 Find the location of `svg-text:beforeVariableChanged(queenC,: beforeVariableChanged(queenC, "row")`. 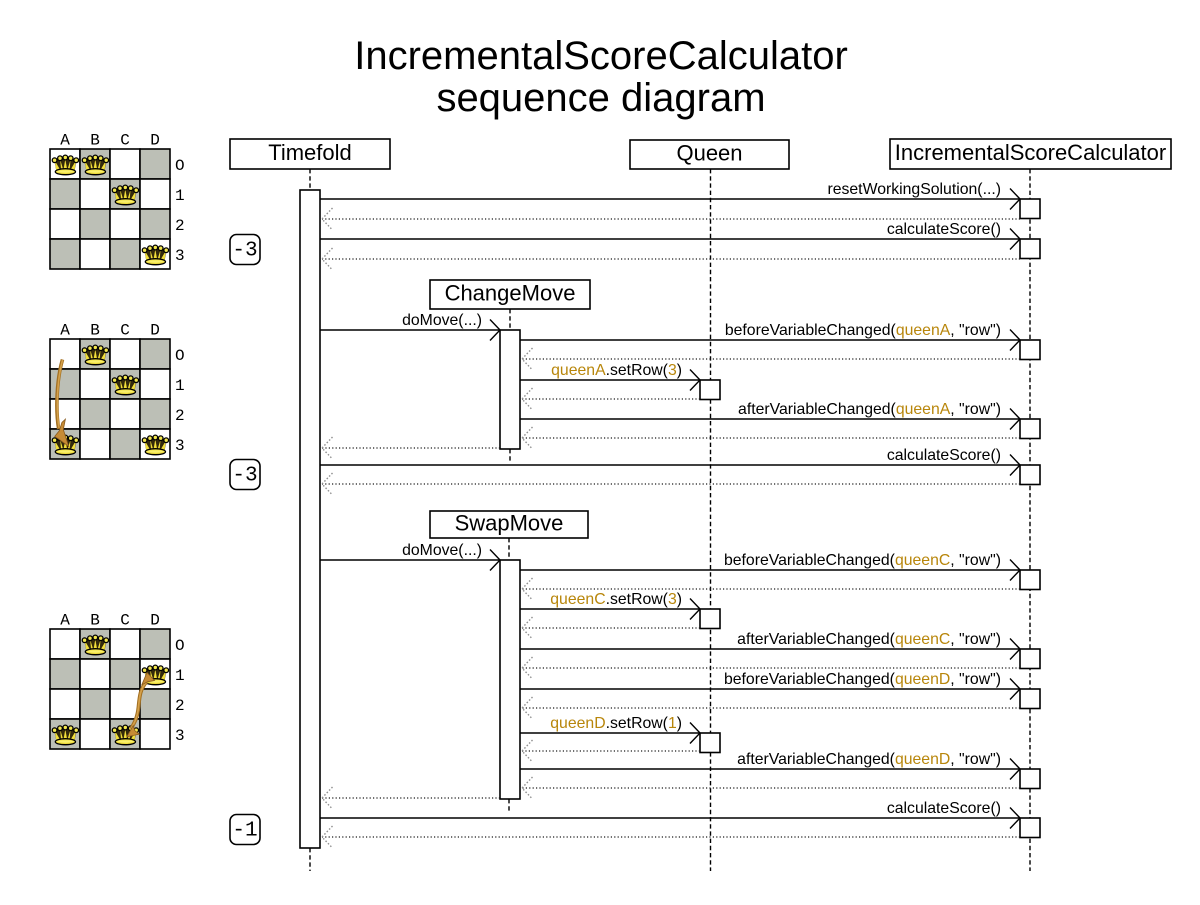

svg-text:beforeVariableChanged(queenC,: beforeVariableChanged(queenC, "row") is located at coordinates (862, 560).